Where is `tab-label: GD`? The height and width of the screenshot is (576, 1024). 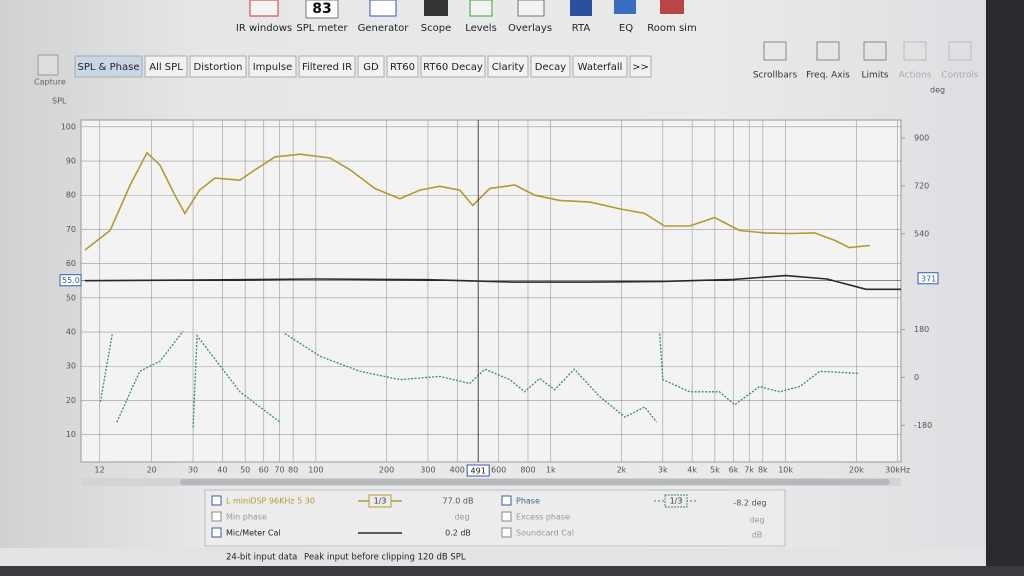
tab-label: GD is located at coordinates (371, 67).